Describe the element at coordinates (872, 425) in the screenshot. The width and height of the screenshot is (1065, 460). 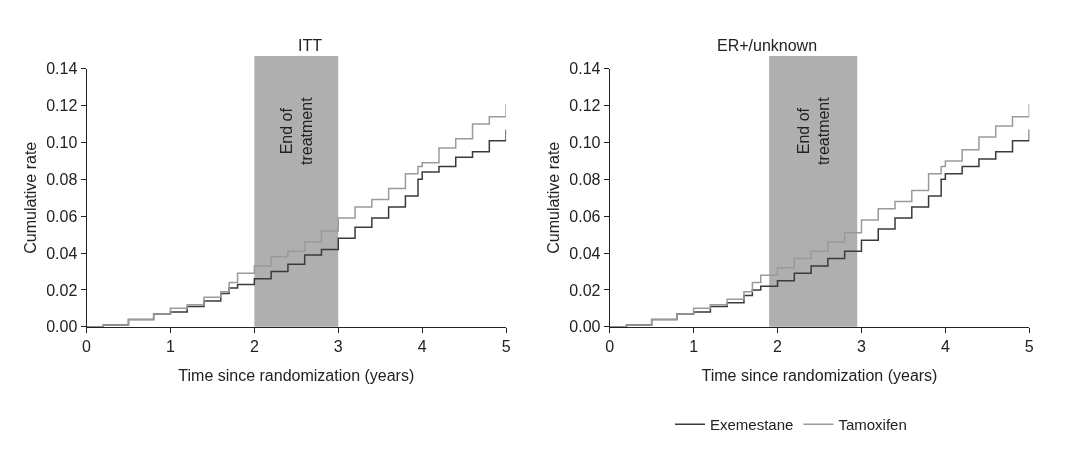
I see `legend-label: Tamoxifen` at that location.